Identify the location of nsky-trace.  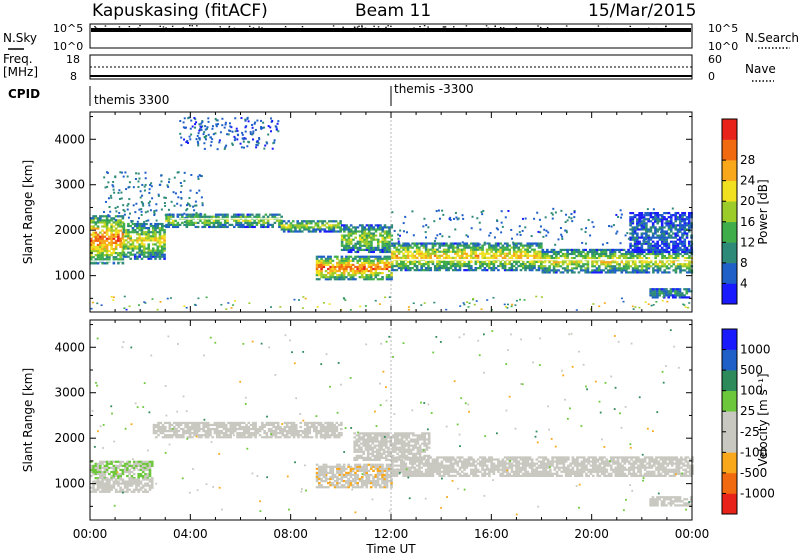
(391, 28).